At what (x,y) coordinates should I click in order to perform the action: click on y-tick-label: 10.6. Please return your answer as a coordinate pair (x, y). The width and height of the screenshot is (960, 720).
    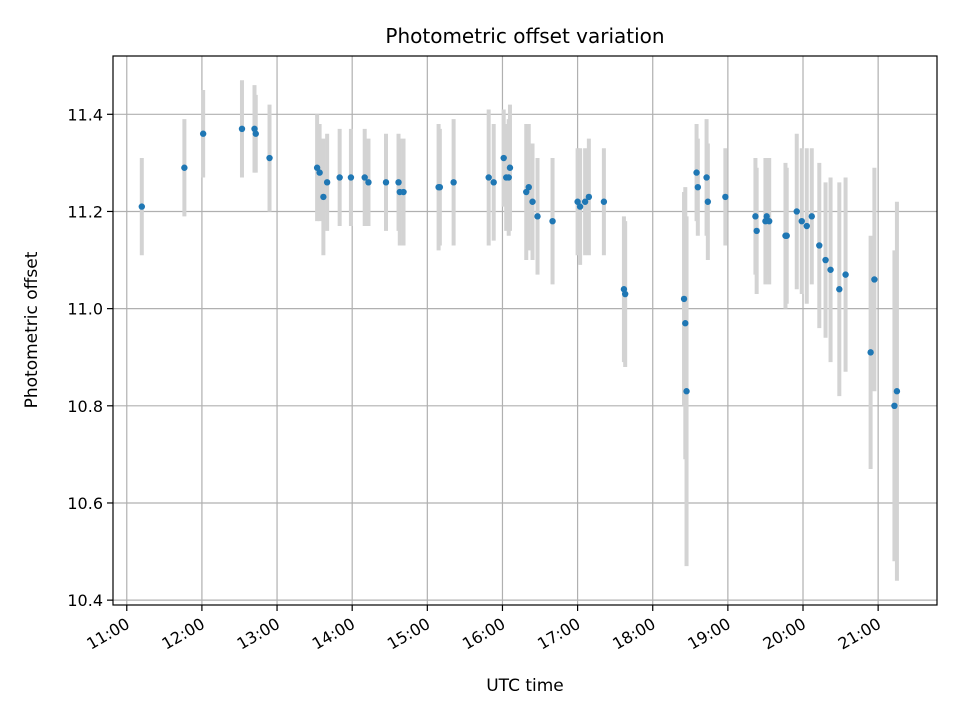
    Looking at the image, I should click on (85, 503).